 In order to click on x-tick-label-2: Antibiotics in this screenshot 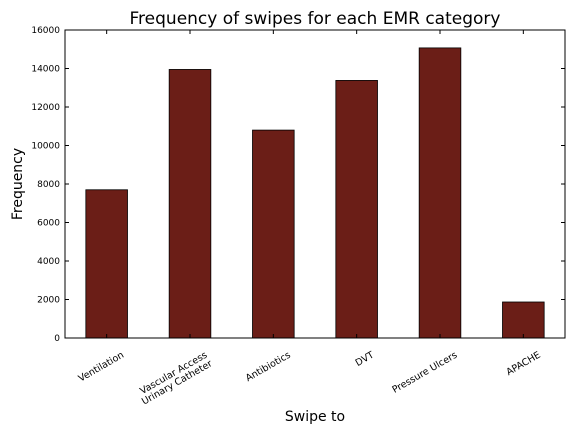, I will do `click(268, 367)`.